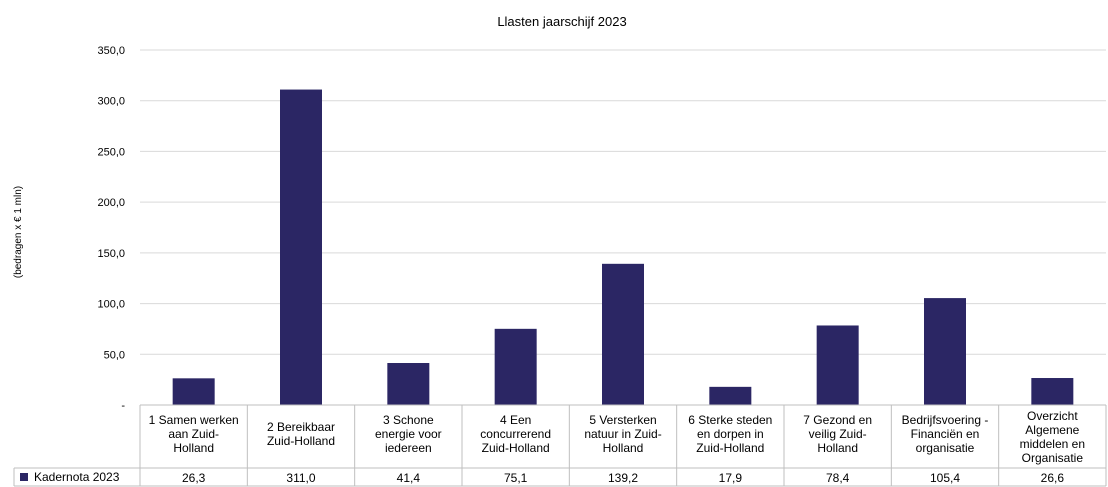  Describe the element at coordinates (111, 305) in the screenshot. I see `y-tick-label: 100,0` at that location.